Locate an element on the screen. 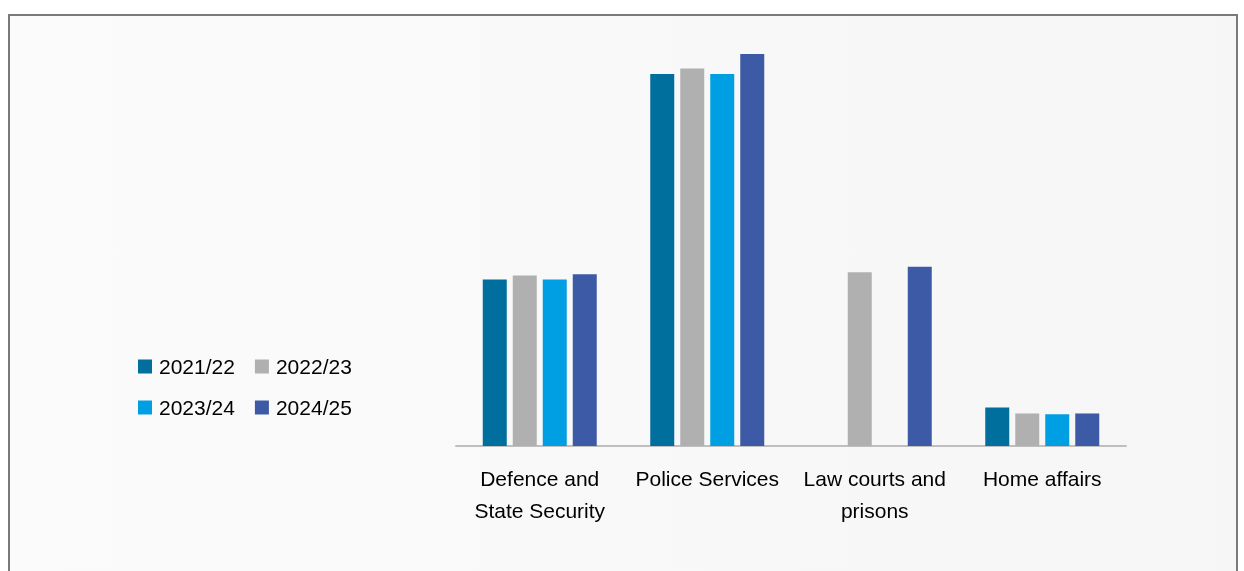 The height and width of the screenshot is (571, 1244). x-tick-label: Home affairs is located at coordinates (1042, 478).